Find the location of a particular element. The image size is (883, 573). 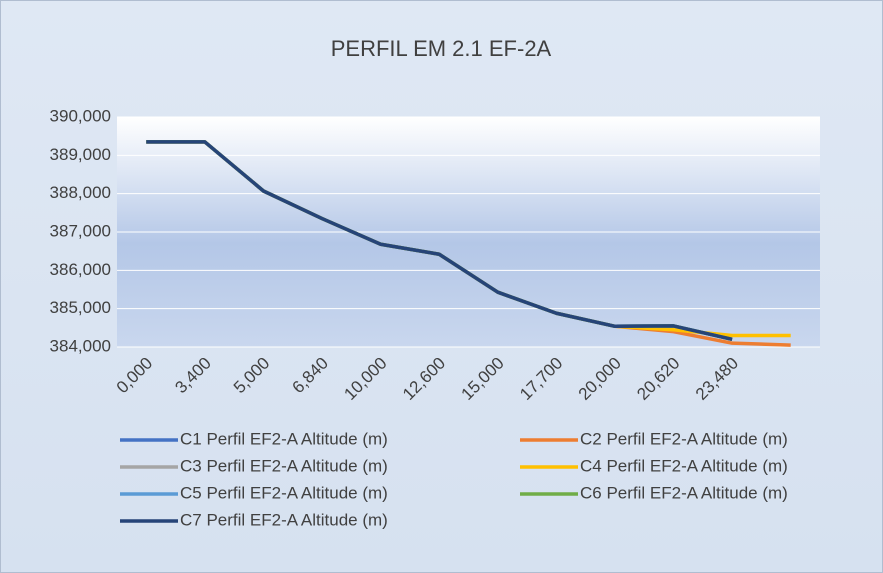

y-tick-label: 389,000 is located at coordinates (80, 154).